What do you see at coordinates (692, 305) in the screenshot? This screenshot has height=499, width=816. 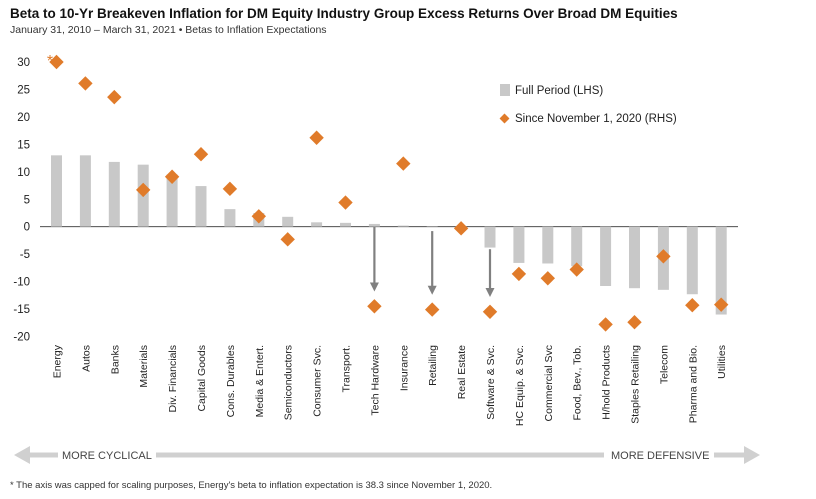 I see `marker-pharma-and-bio` at bounding box center [692, 305].